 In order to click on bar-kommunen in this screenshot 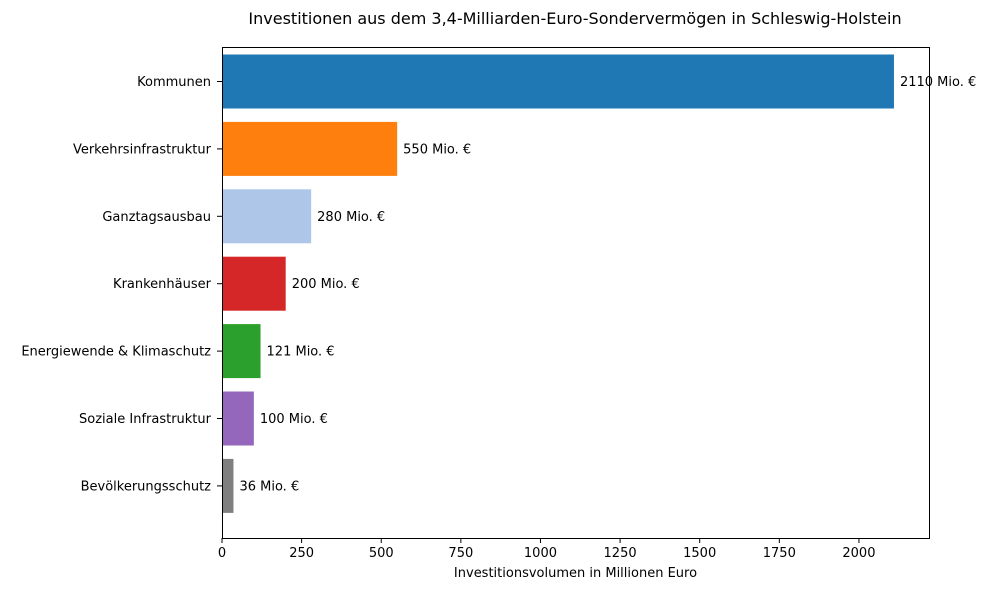, I will do `click(558, 81)`.